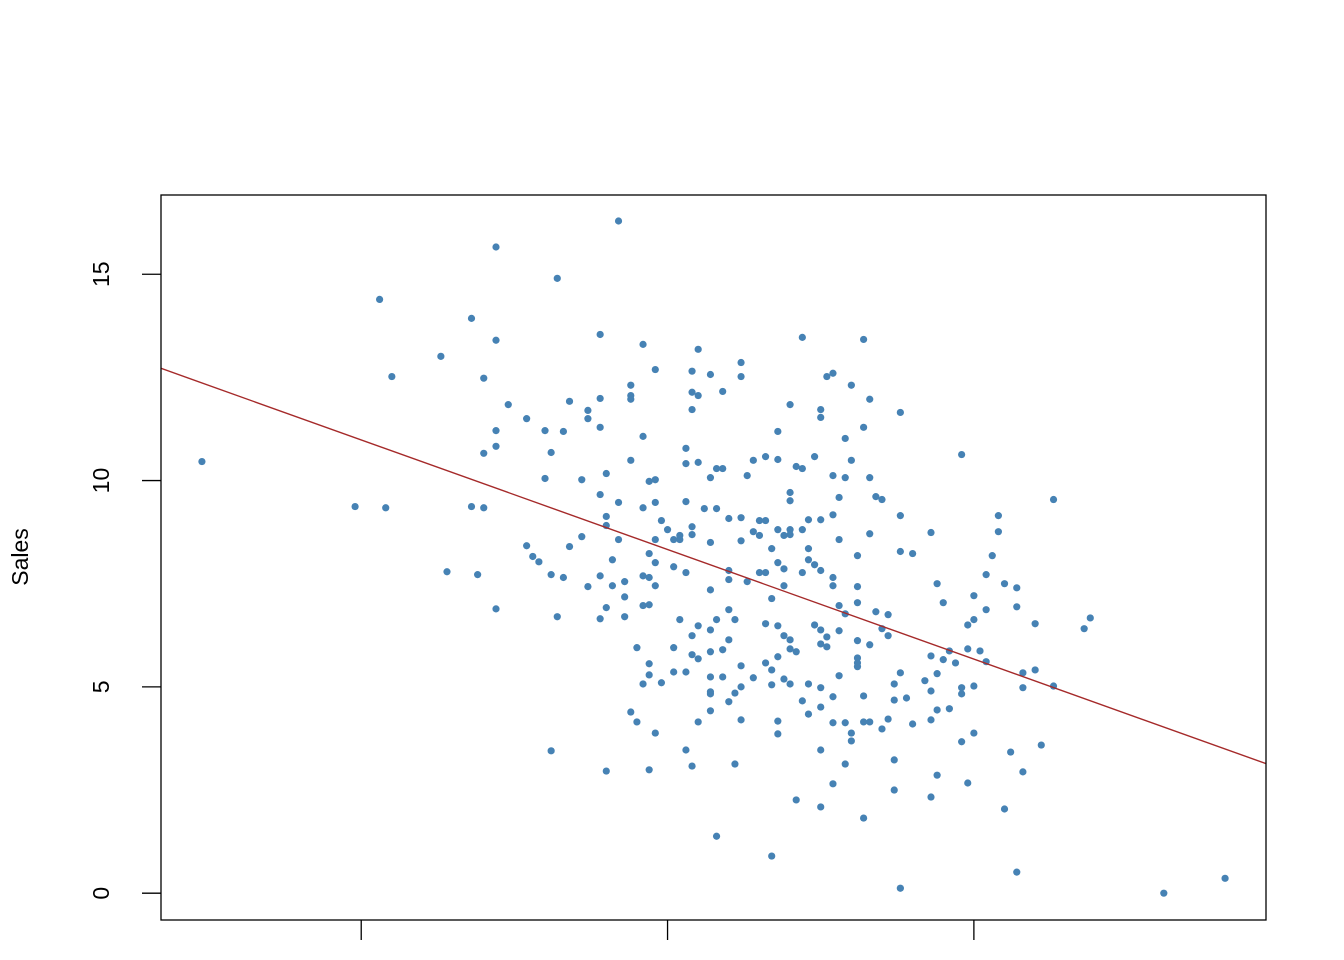  I want to click on y-tick-label: 0, so click(101, 893).